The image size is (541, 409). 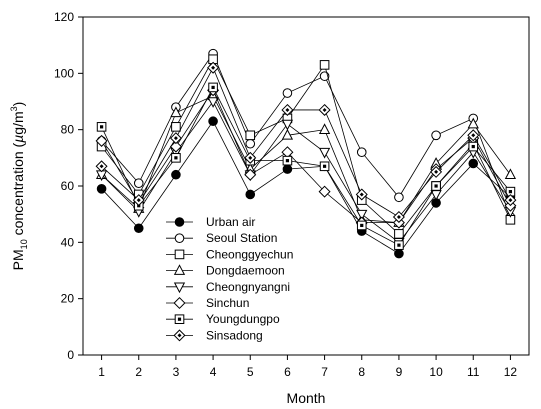 I want to click on legend-label: Dongdaemoon, so click(x=245, y=271).